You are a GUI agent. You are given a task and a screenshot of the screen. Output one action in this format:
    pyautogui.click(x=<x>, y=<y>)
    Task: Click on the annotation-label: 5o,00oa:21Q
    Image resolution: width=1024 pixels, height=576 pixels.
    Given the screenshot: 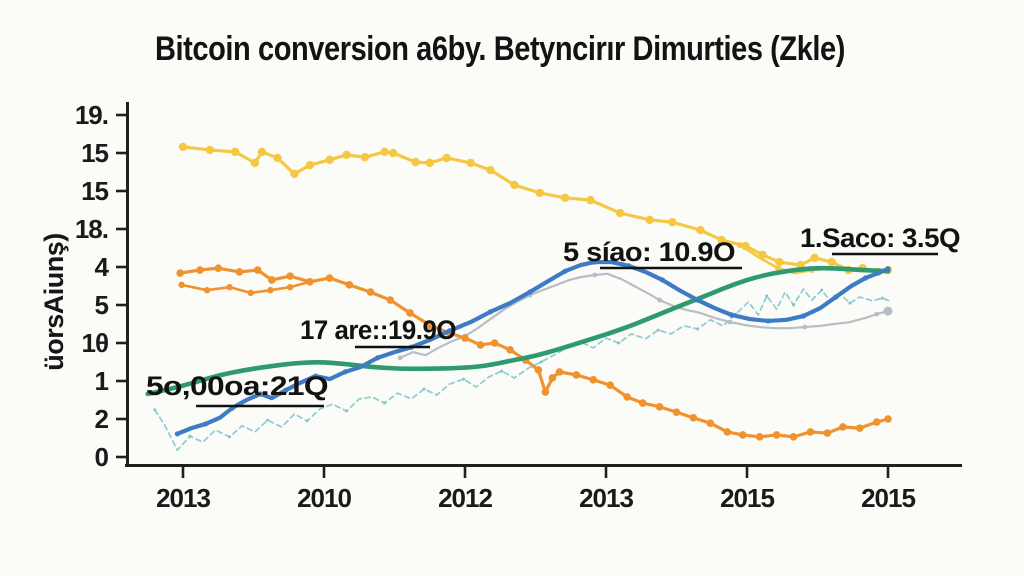 What is the action you would take?
    pyautogui.click(x=237, y=386)
    